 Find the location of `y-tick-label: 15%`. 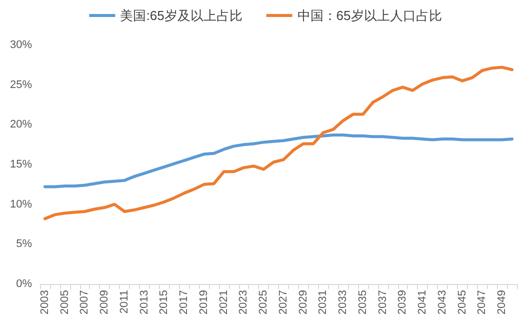

y-tick-label: 15% is located at coordinates (21, 164).